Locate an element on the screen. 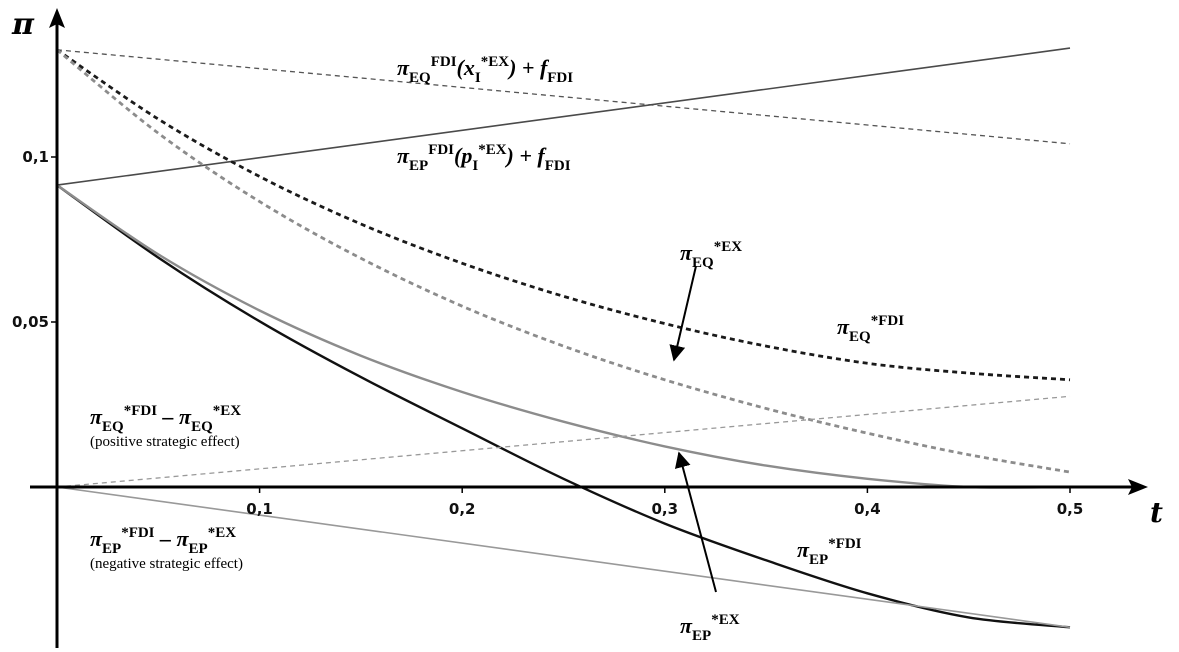 The height and width of the screenshot is (652, 1179). label-eq-star-fdi: πEQ*FDI is located at coordinates (870, 329).